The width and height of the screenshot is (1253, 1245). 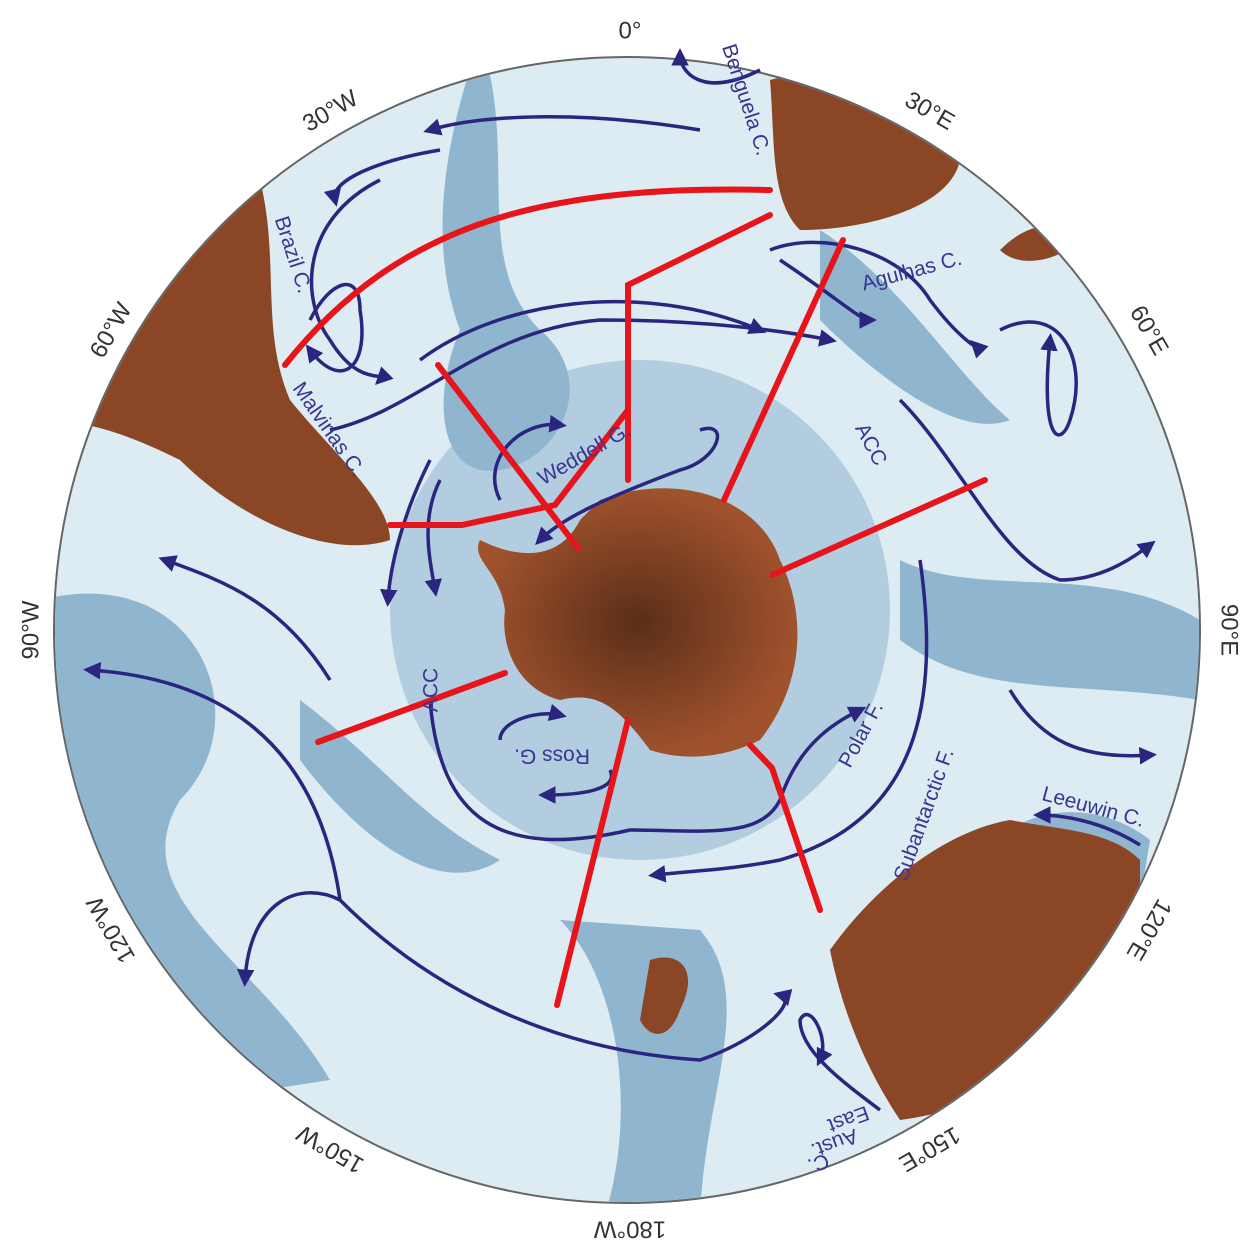 What do you see at coordinates (637, 622) in the screenshot?
I see `antarctica` at bounding box center [637, 622].